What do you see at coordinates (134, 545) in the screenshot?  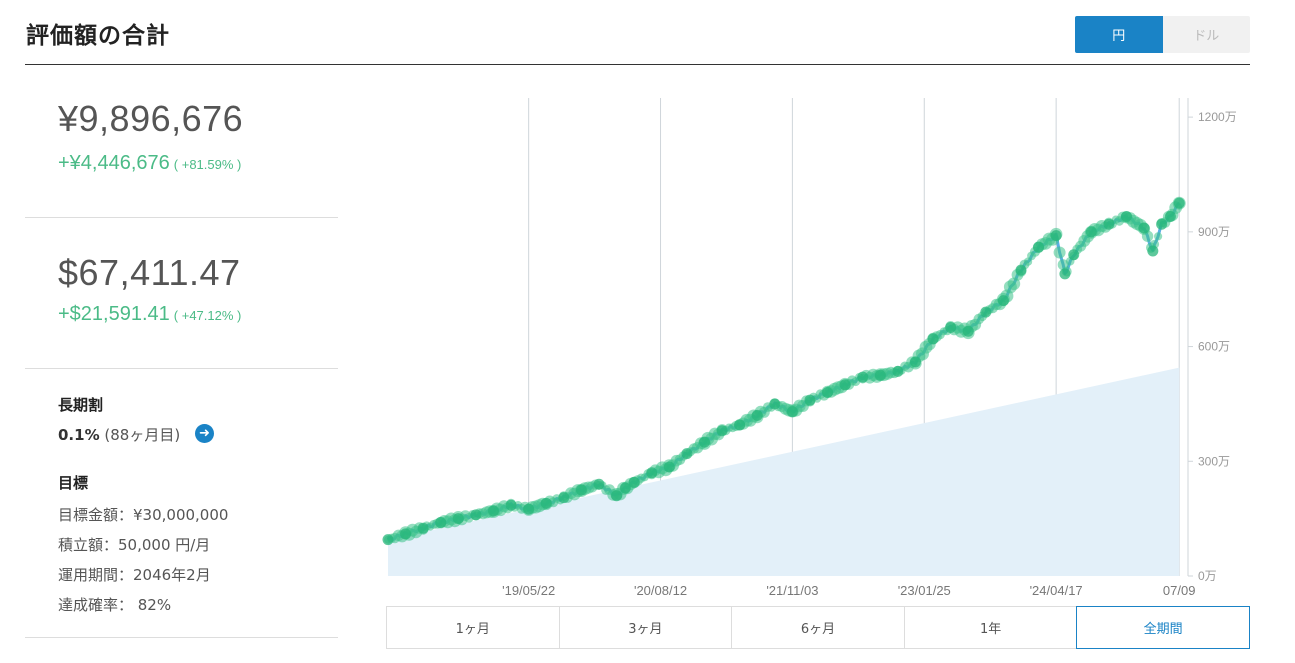 I see `goal-monthly: 積立額：50,000 円/月` at bounding box center [134, 545].